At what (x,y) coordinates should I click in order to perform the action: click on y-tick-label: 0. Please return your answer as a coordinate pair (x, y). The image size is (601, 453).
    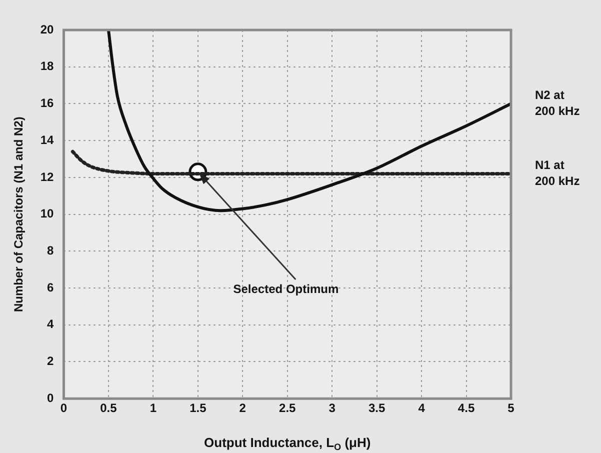
    Looking at the image, I should click on (50, 397).